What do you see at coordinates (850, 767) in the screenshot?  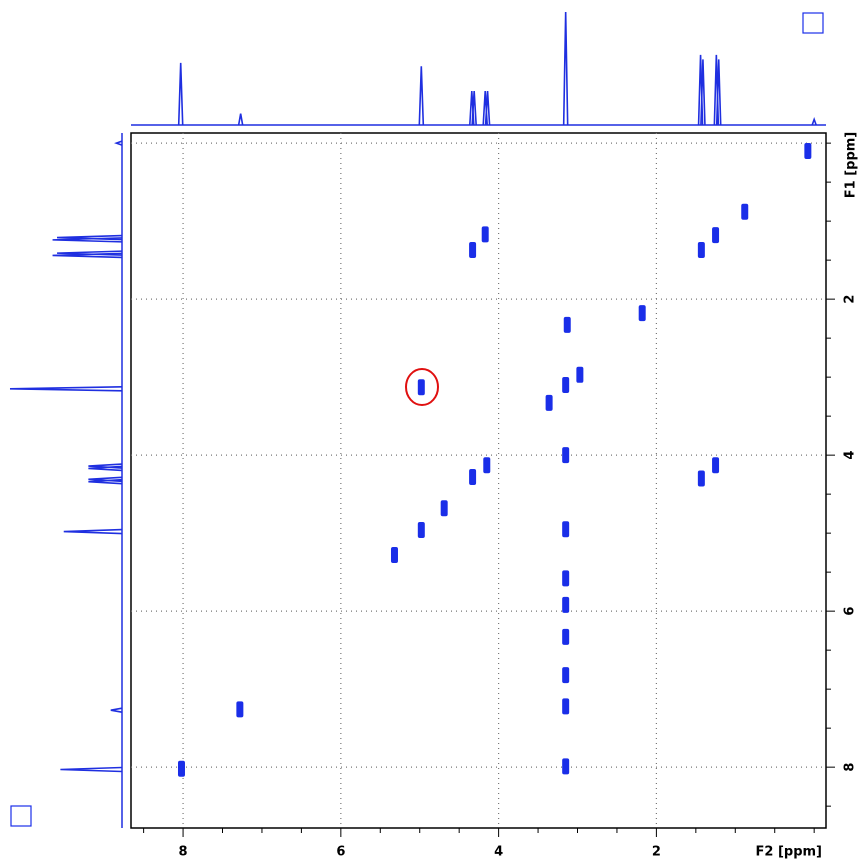 I see `y-tick-label: 8` at bounding box center [850, 767].